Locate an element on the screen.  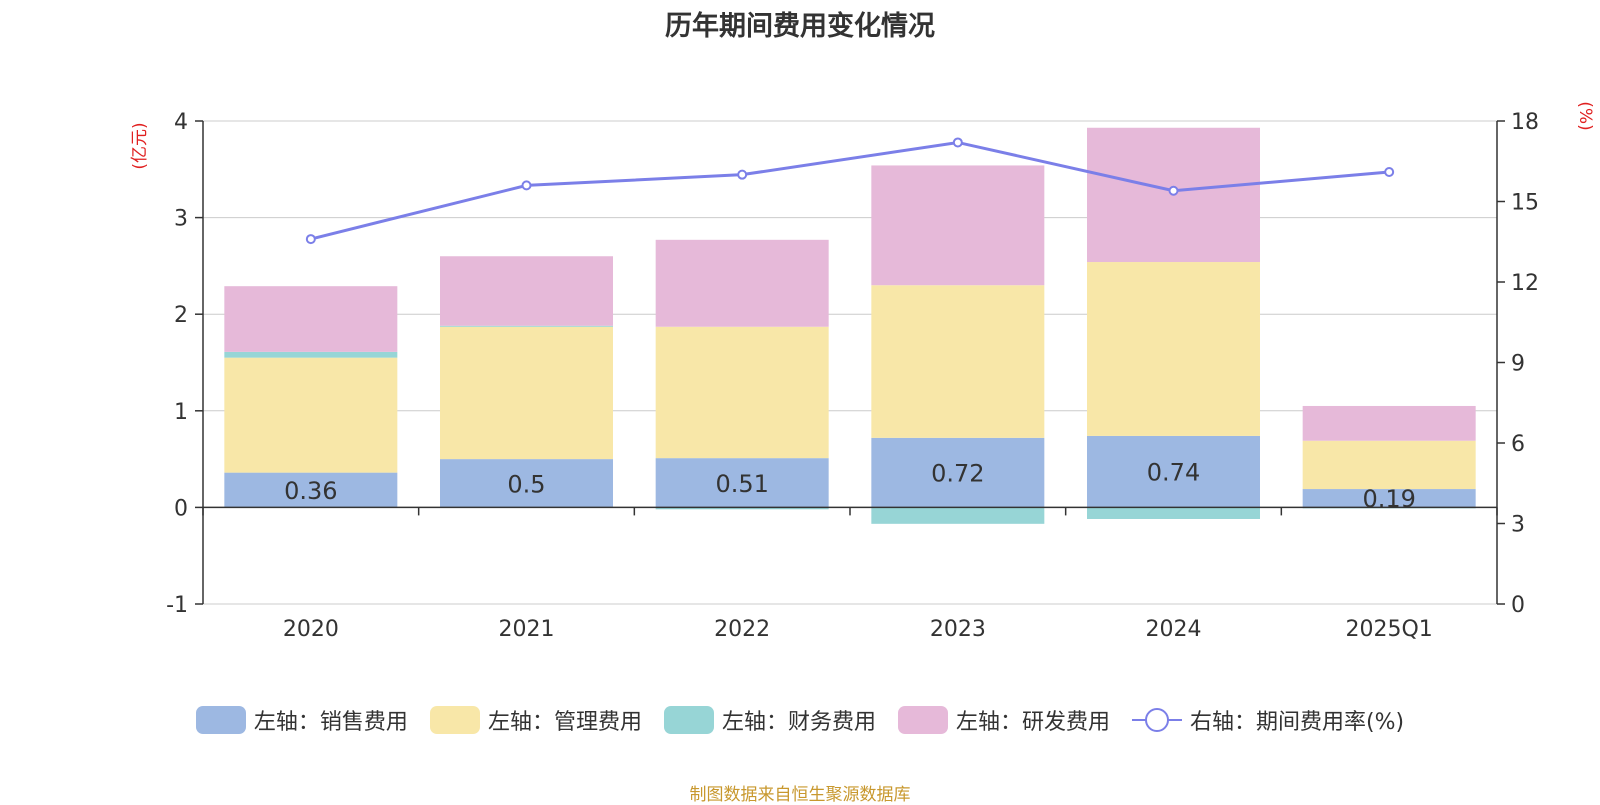
right-axis-unit-label: (%) is located at coordinates (1585, 115).